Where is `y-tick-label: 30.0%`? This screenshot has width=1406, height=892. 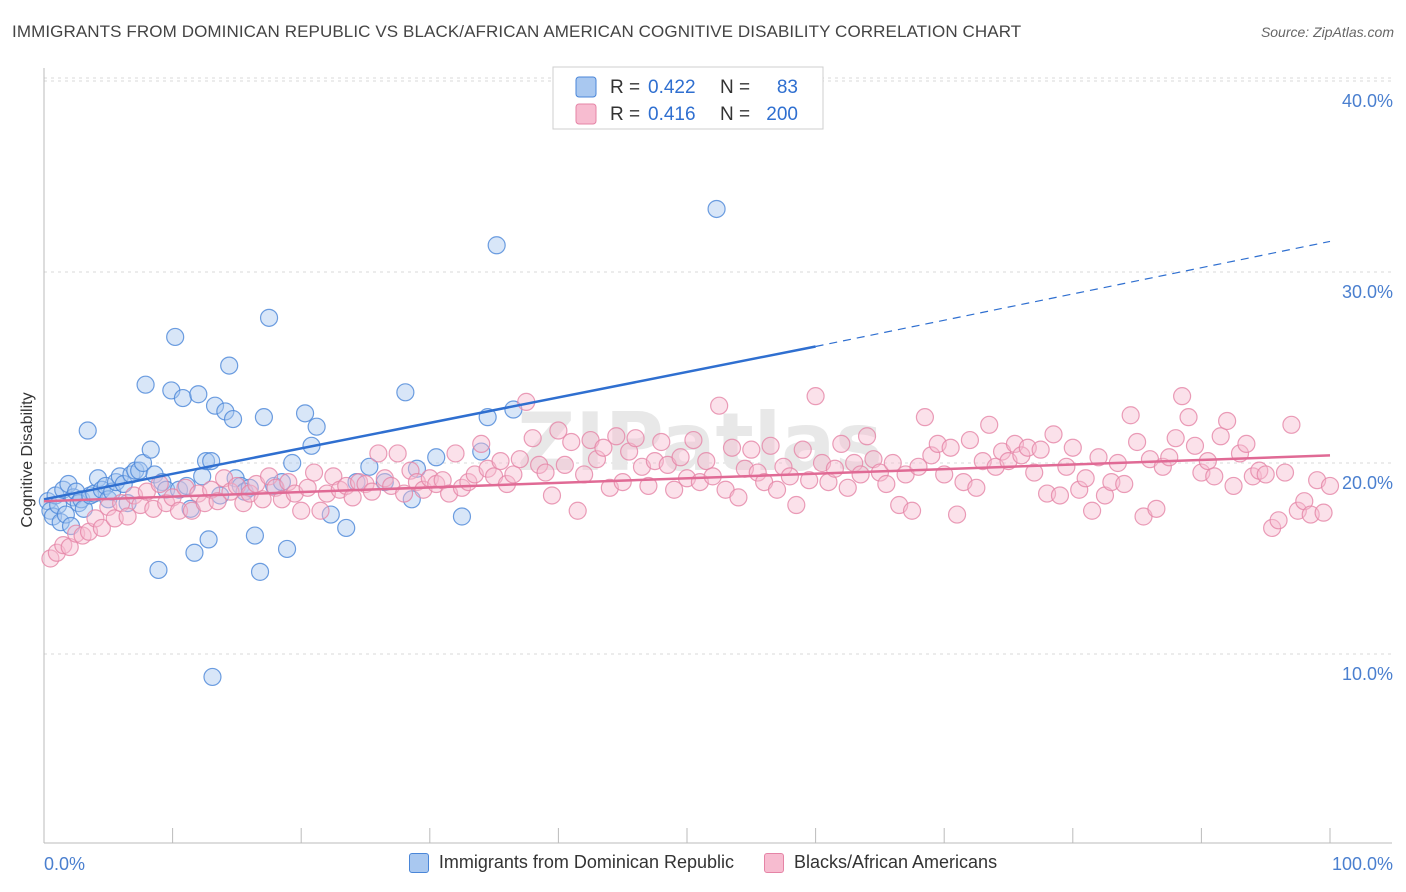
y-tick-label: 30.0% is located at coordinates (1367, 292).